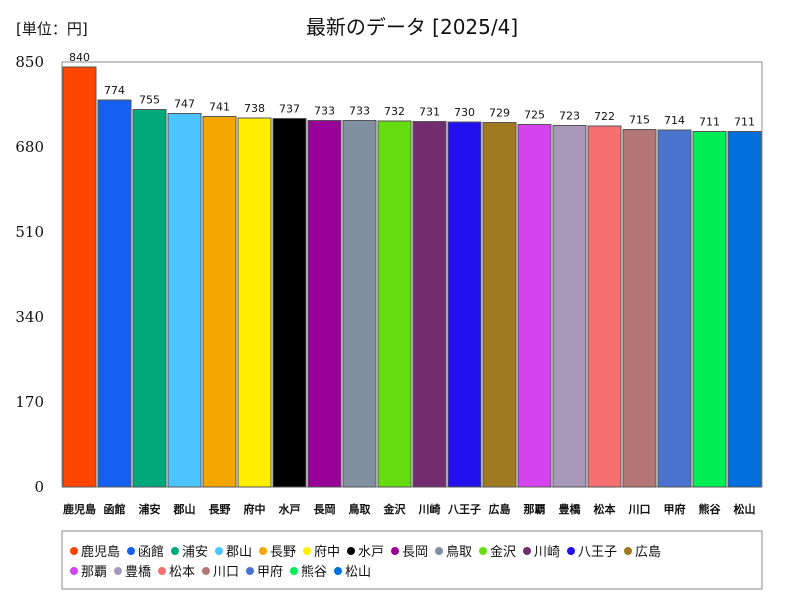  I want to click on legend-label-8: 鳥取, so click(459, 552).